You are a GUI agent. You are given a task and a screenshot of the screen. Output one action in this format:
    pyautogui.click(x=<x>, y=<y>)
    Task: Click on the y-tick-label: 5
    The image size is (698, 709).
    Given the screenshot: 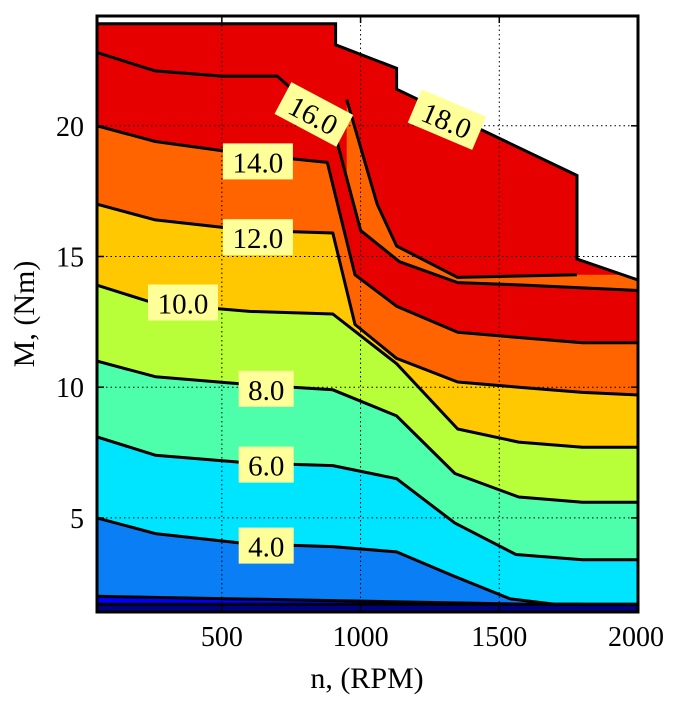 What is the action you would take?
    pyautogui.click(x=77, y=519)
    